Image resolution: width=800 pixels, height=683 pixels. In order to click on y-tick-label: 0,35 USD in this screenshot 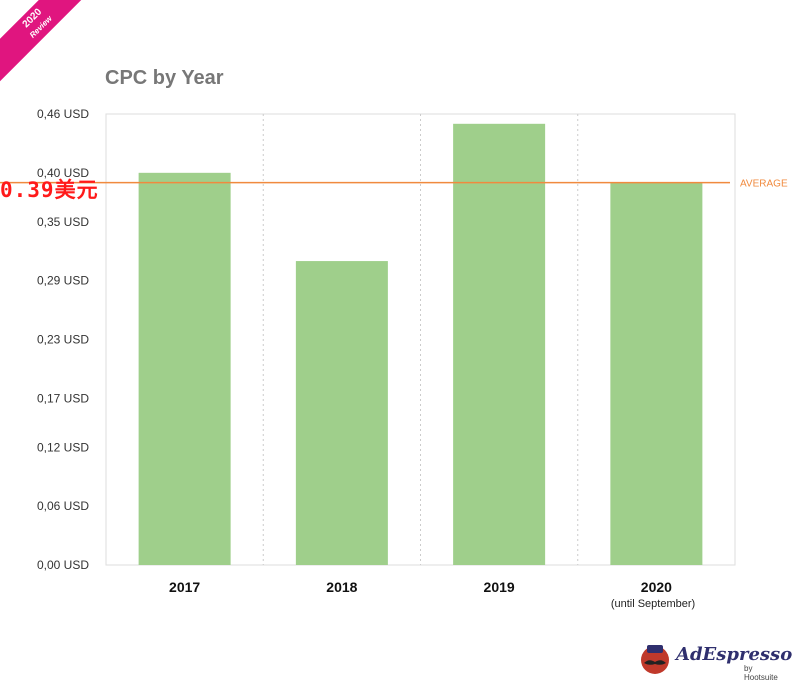, I will do `click(63, 222)`.